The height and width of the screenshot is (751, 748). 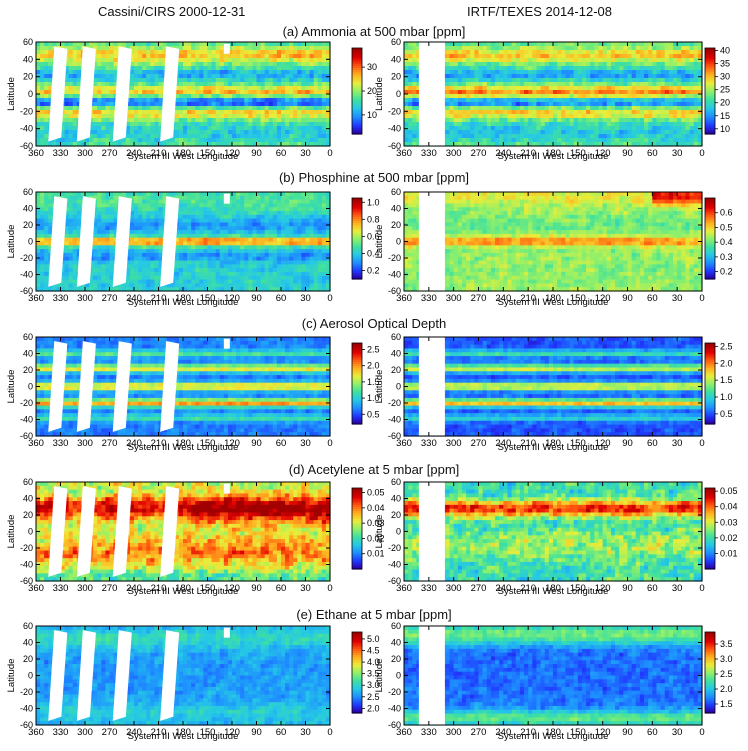 I want to click on acetylene-texes-xtick-label: 360, so click(x=404, y=588).